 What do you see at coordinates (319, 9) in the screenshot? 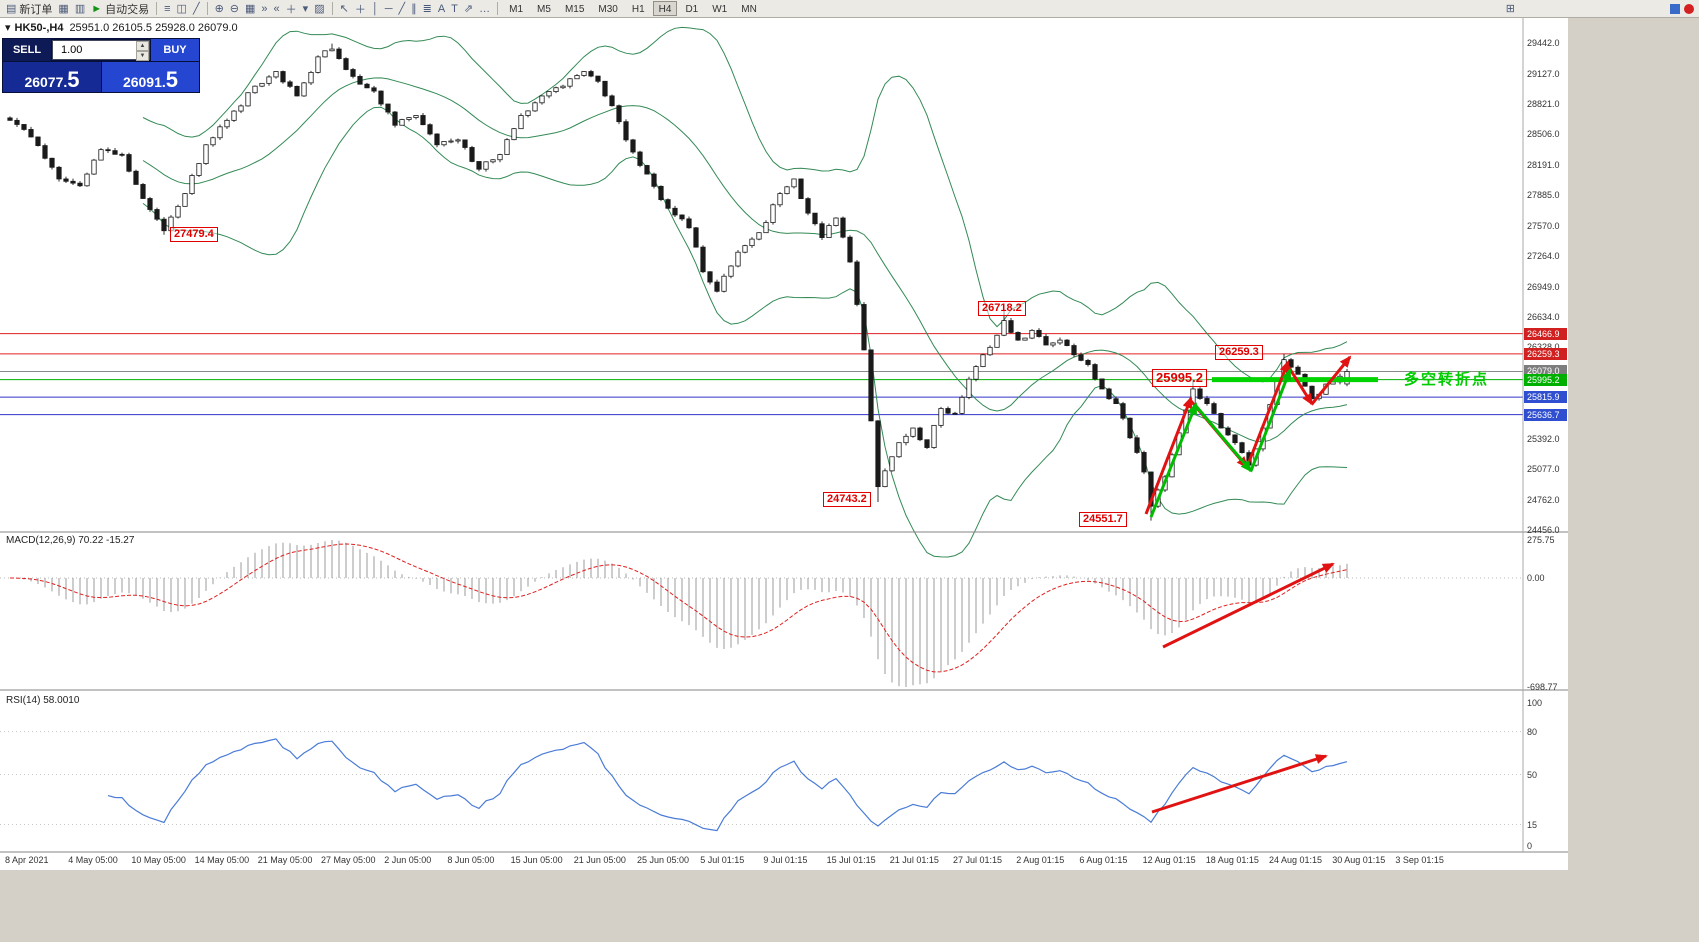
I see `templates-icon: ▨` at bounding box center [319, 9].